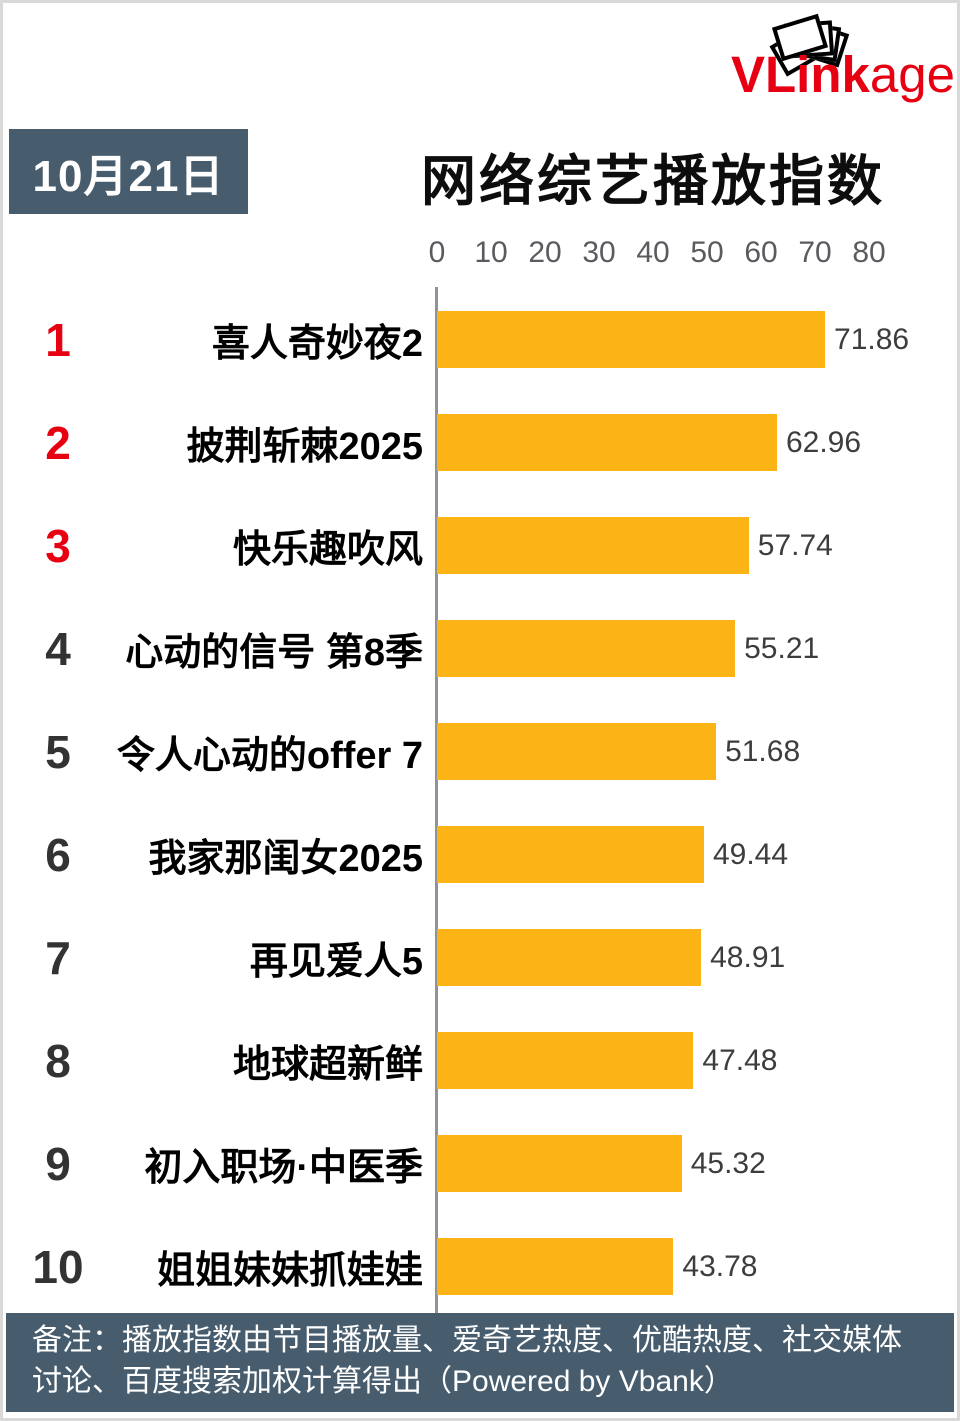  Describe the element at coordinates (800, 74) in the screenshot. I see `logo-text-bold: VLink` at that location.